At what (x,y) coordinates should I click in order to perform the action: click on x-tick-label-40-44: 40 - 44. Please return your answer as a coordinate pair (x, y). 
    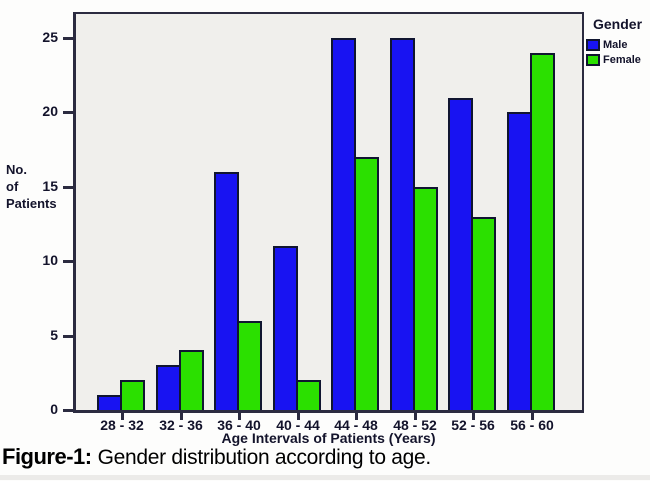
    Looking at the image, I should click on (298, 425).